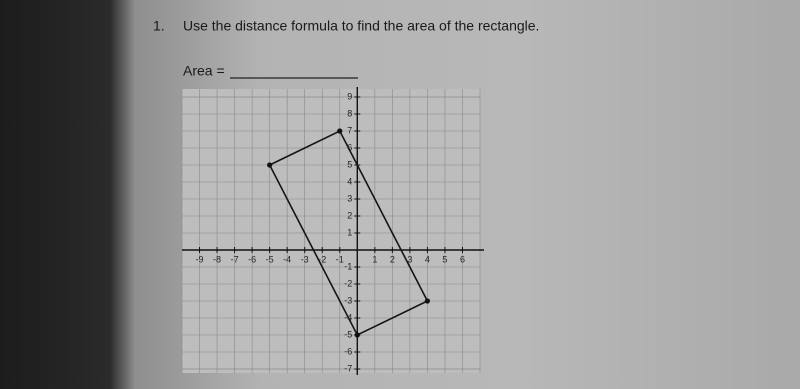 Image resolution: width=800 pixels, height=389 pixels. I want to click on y-tick-label: 5, so click(349, 164).